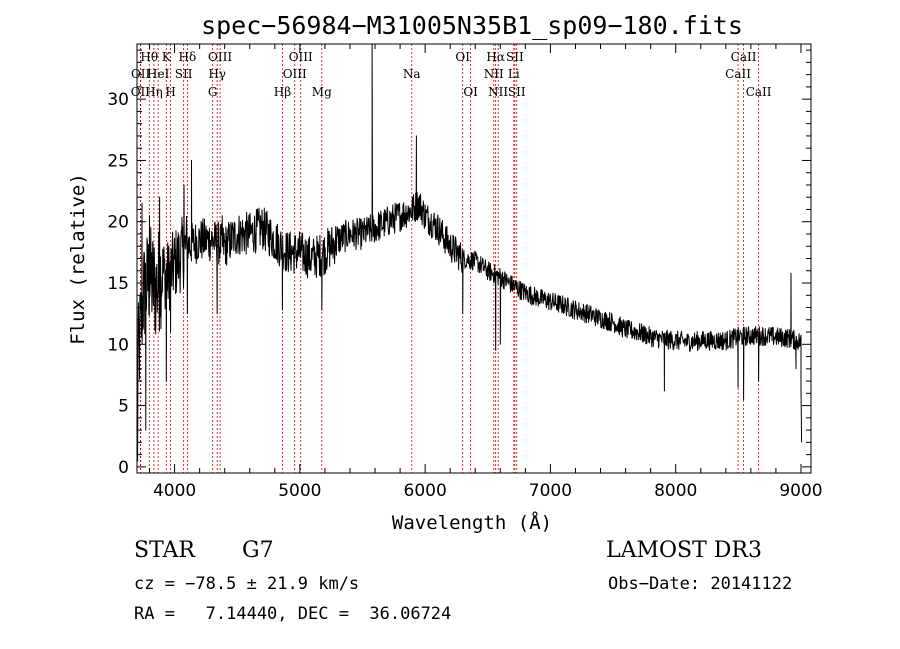  Describe the element at coordinates (118, 161) in the screenshot. I see `y-tick-label: 25` at that location.